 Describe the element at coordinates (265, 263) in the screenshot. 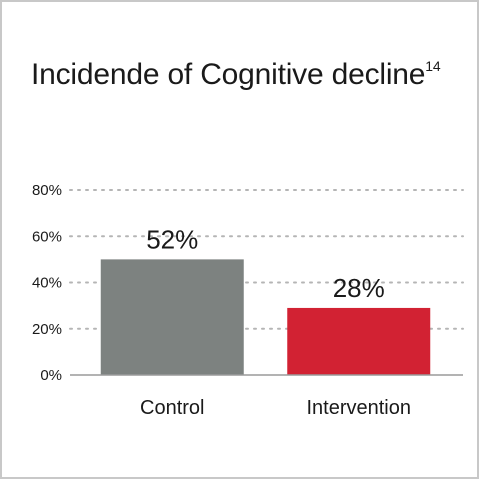

I see `data-labels: 52% 28%` at that location.